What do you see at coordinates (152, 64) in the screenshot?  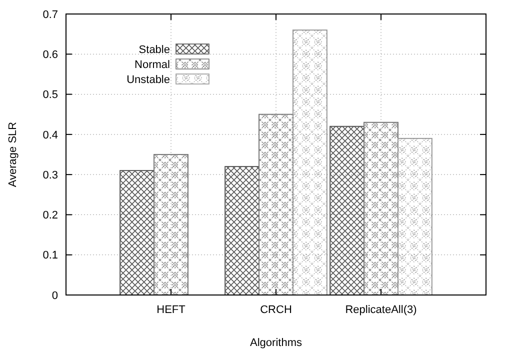 I see `legend-label: Normal` at bounding box center [152, 64].